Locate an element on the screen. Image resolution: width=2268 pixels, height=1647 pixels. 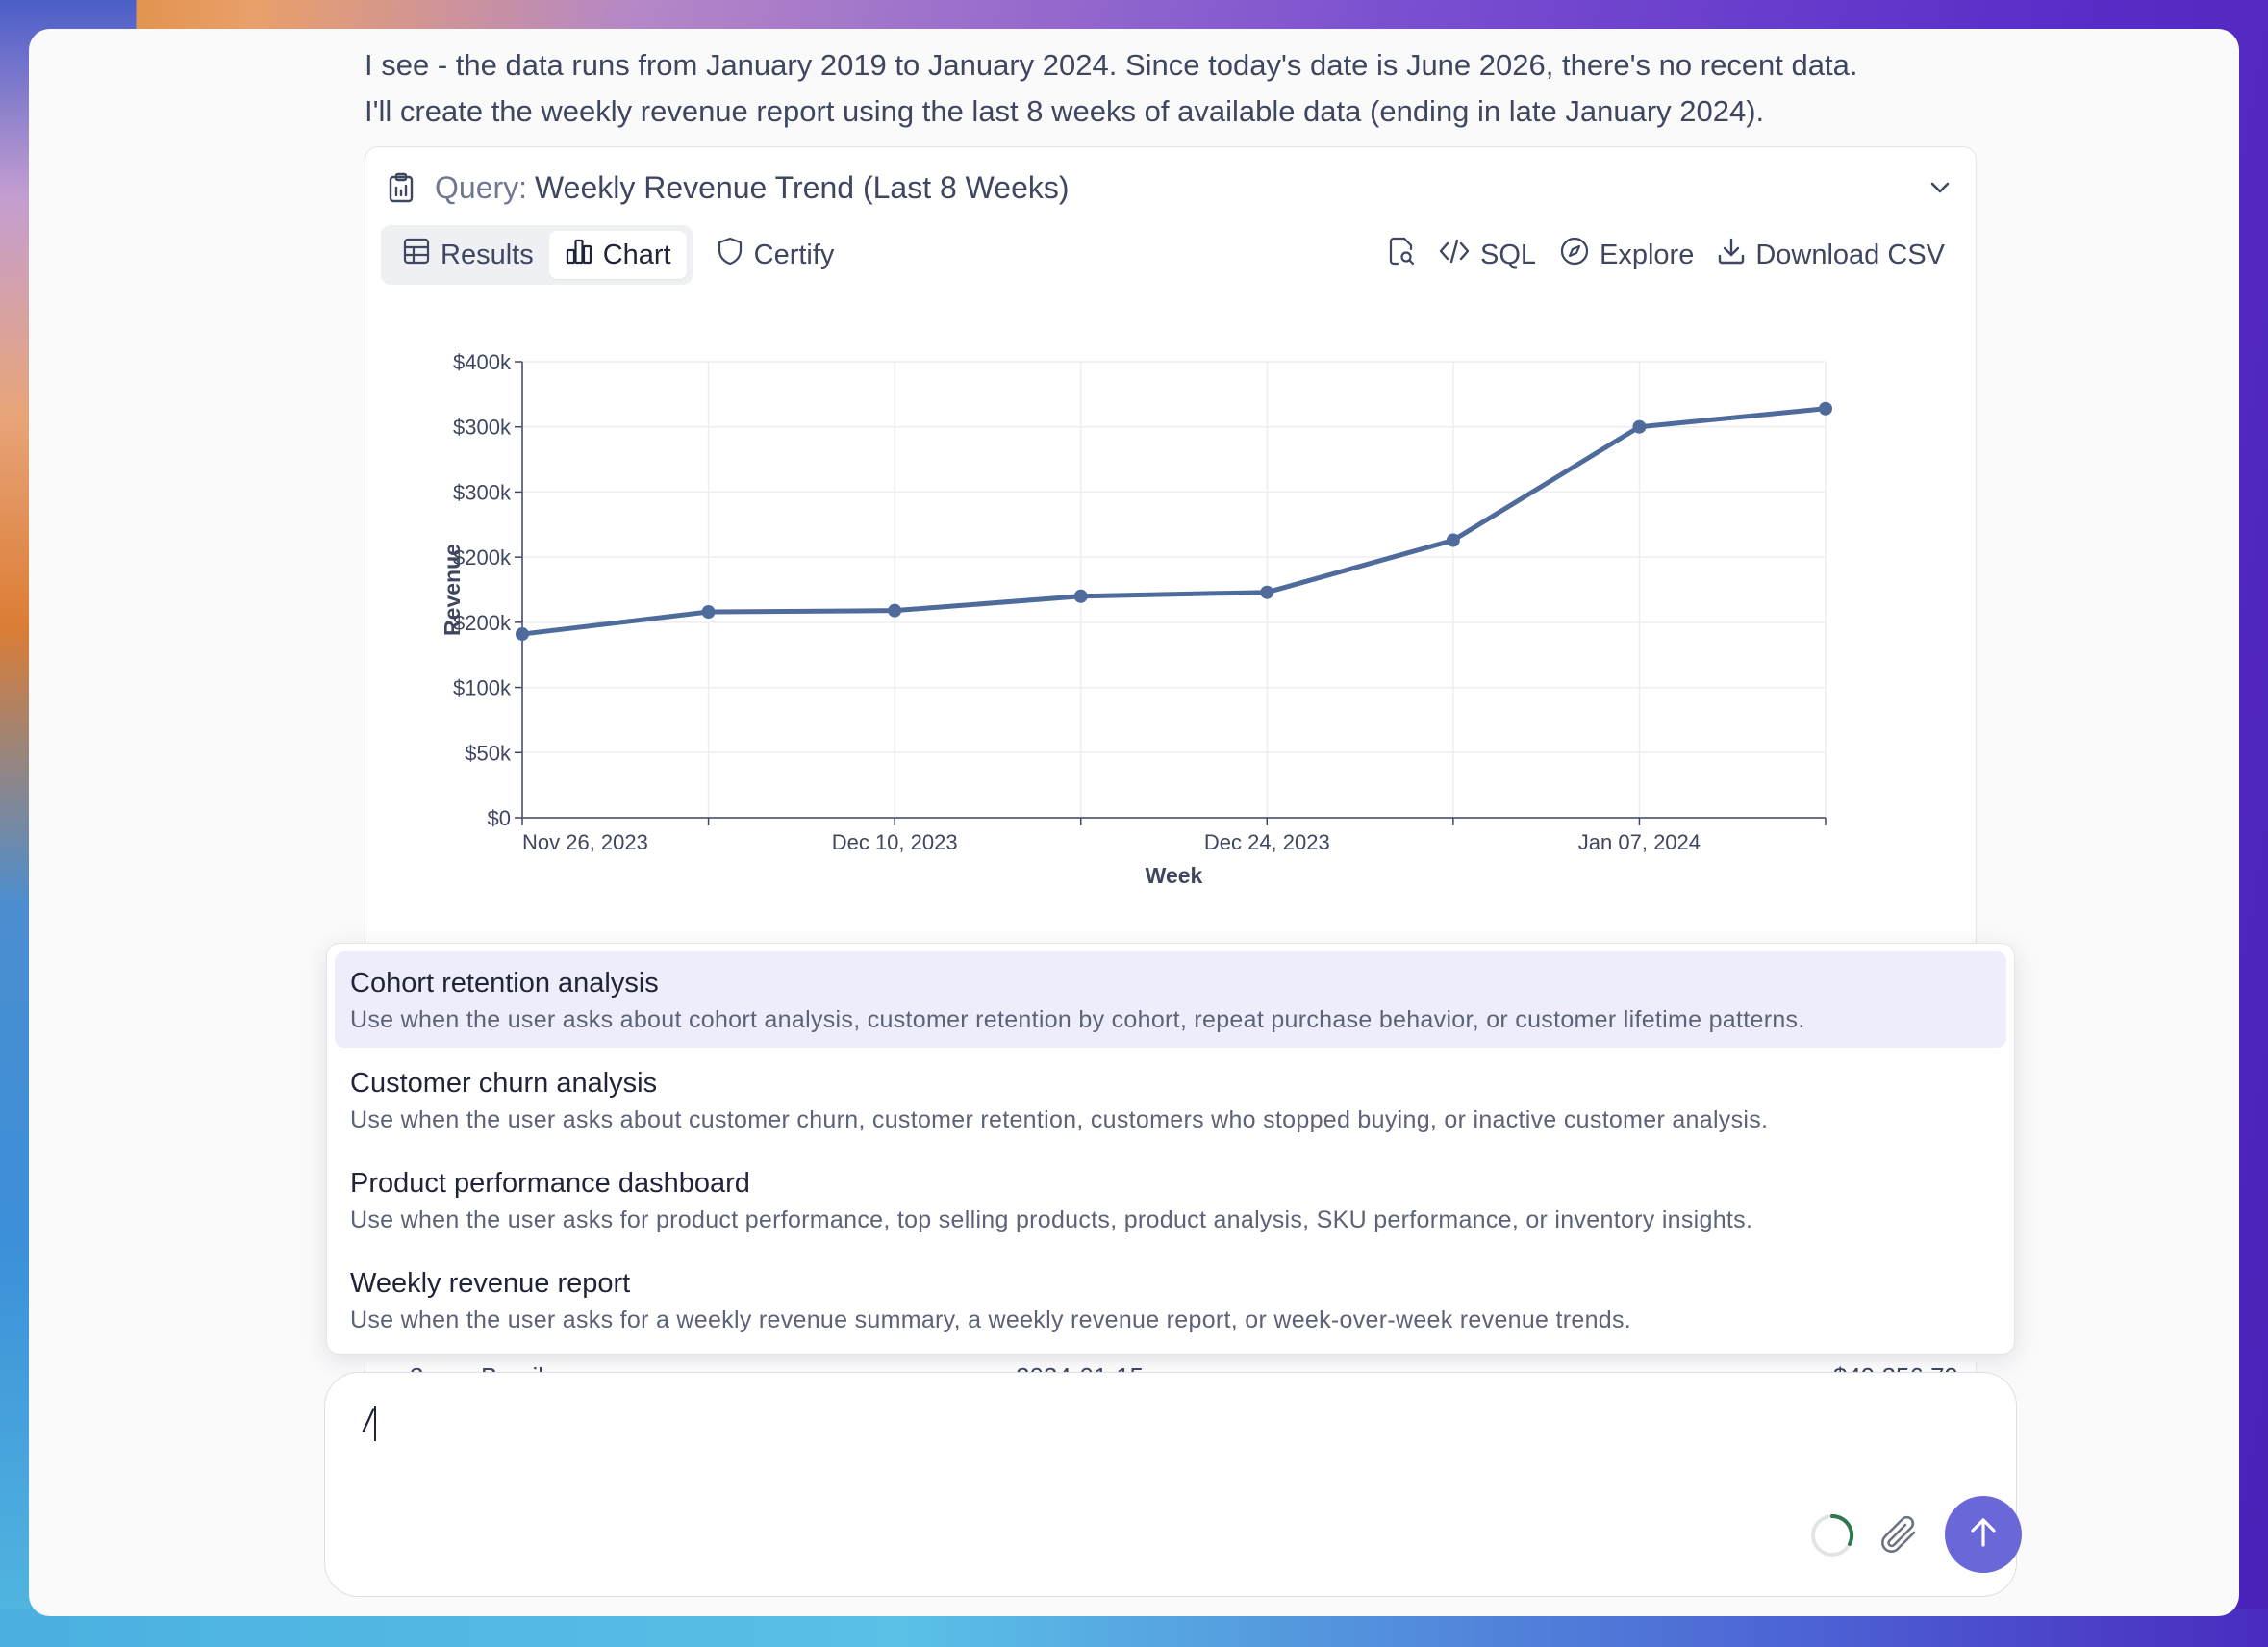
arrow-up-icon is located at coordinates (1984, 1535).